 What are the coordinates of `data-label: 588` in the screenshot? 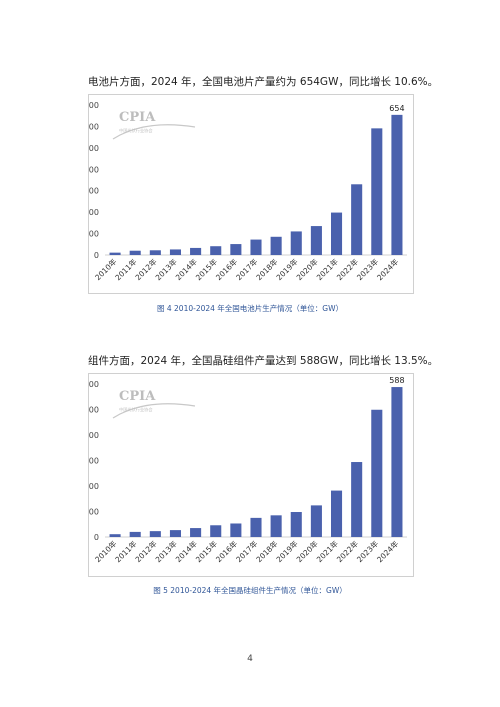 It's located at (396, 380).